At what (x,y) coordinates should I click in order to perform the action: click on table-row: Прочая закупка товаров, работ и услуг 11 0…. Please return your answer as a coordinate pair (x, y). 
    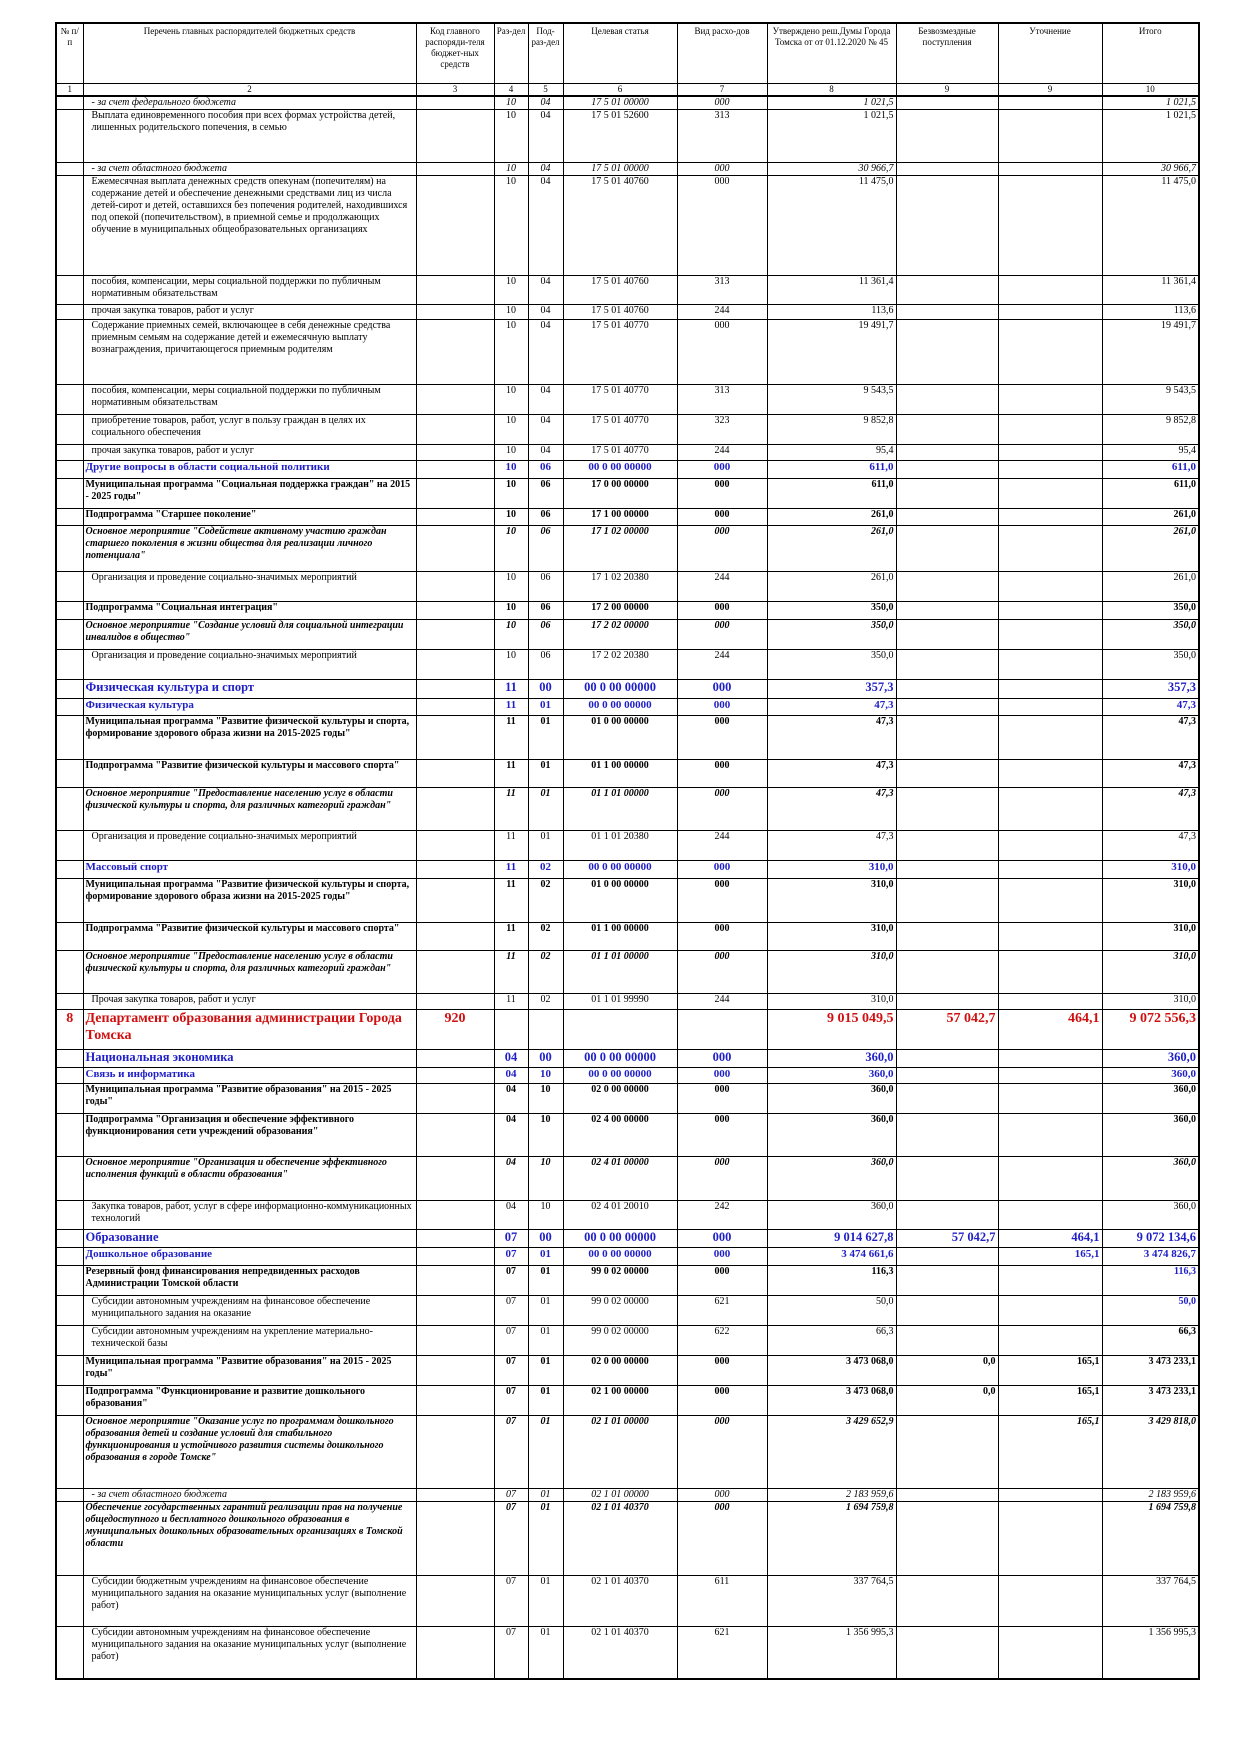
    Looking at the image, I should click on (627, 1001).